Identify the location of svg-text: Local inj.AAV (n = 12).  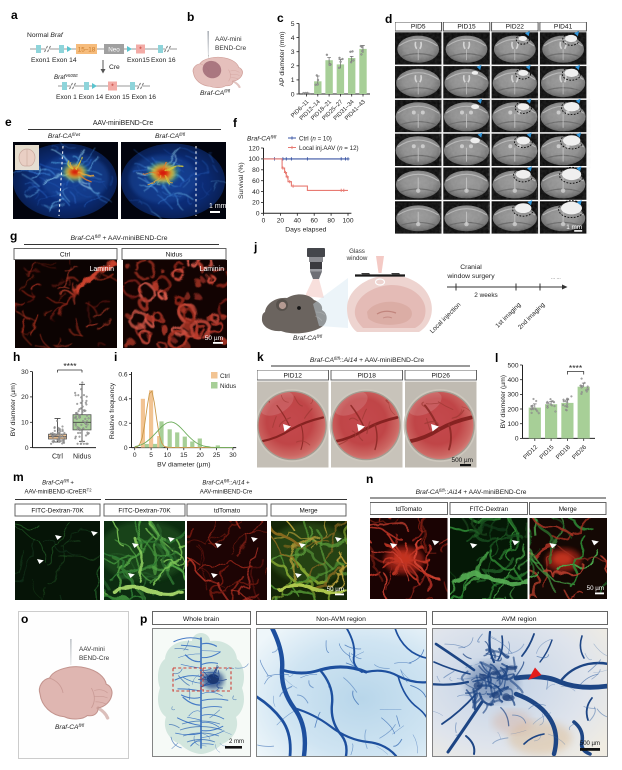
(329, 148).